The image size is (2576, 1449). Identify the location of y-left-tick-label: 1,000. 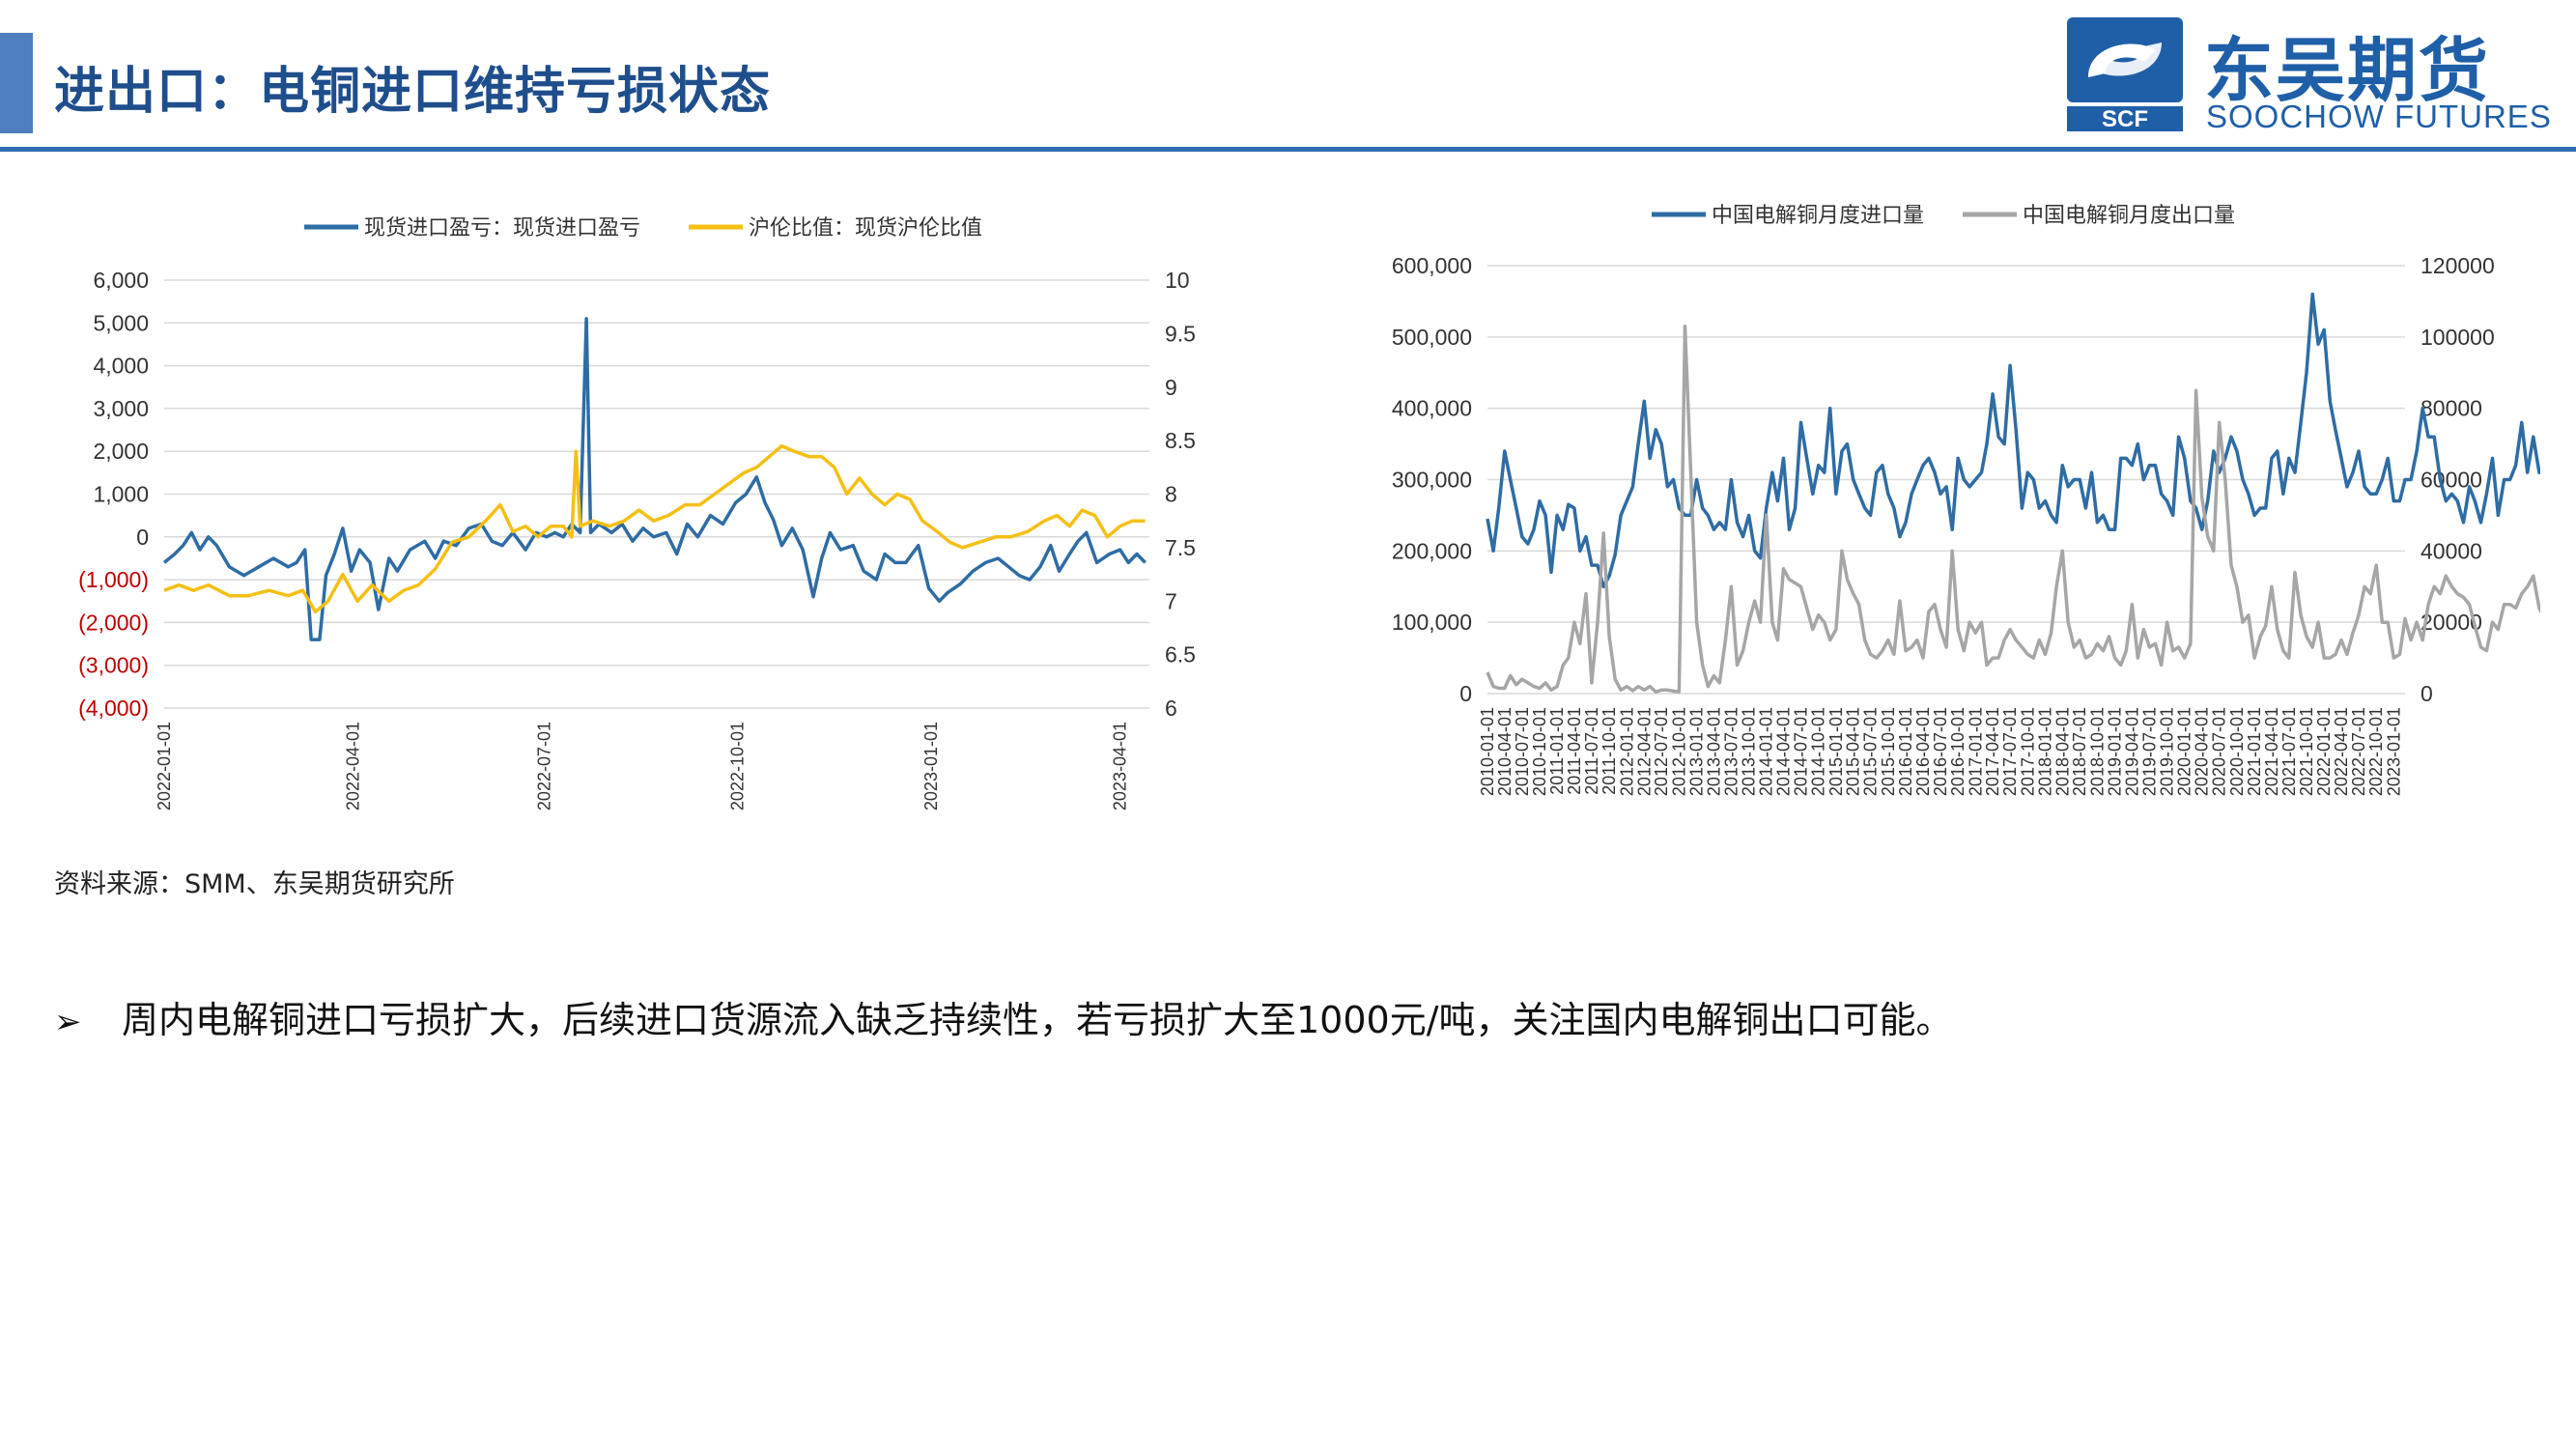
(121, 494).